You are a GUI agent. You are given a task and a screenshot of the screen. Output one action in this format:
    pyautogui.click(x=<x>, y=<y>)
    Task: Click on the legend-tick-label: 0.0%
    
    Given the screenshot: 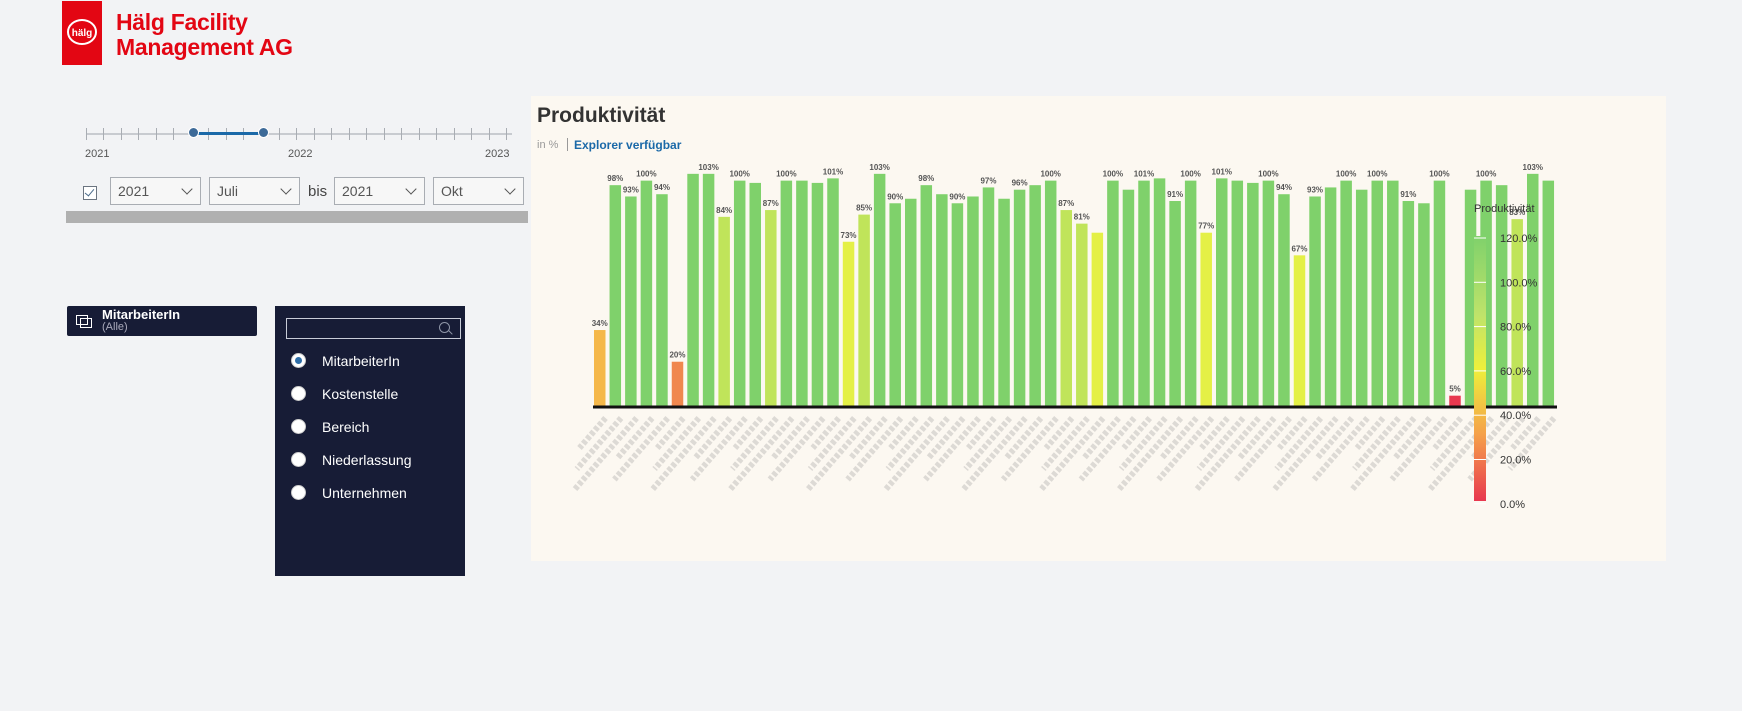 What is the action you would take?
    pyautogui.click(x=1512, y=505)
    